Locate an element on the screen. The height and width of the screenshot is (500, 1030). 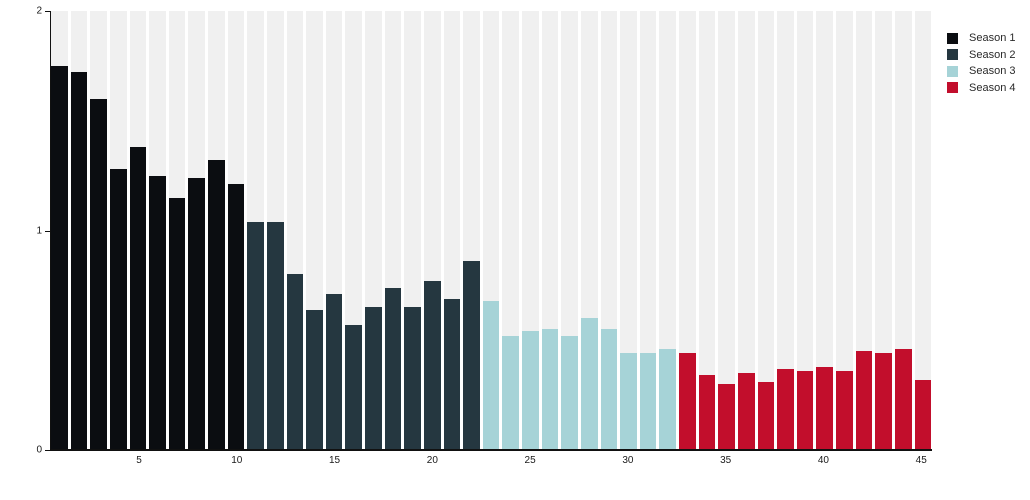
y-axis-line is located at coordinates (50, 231).